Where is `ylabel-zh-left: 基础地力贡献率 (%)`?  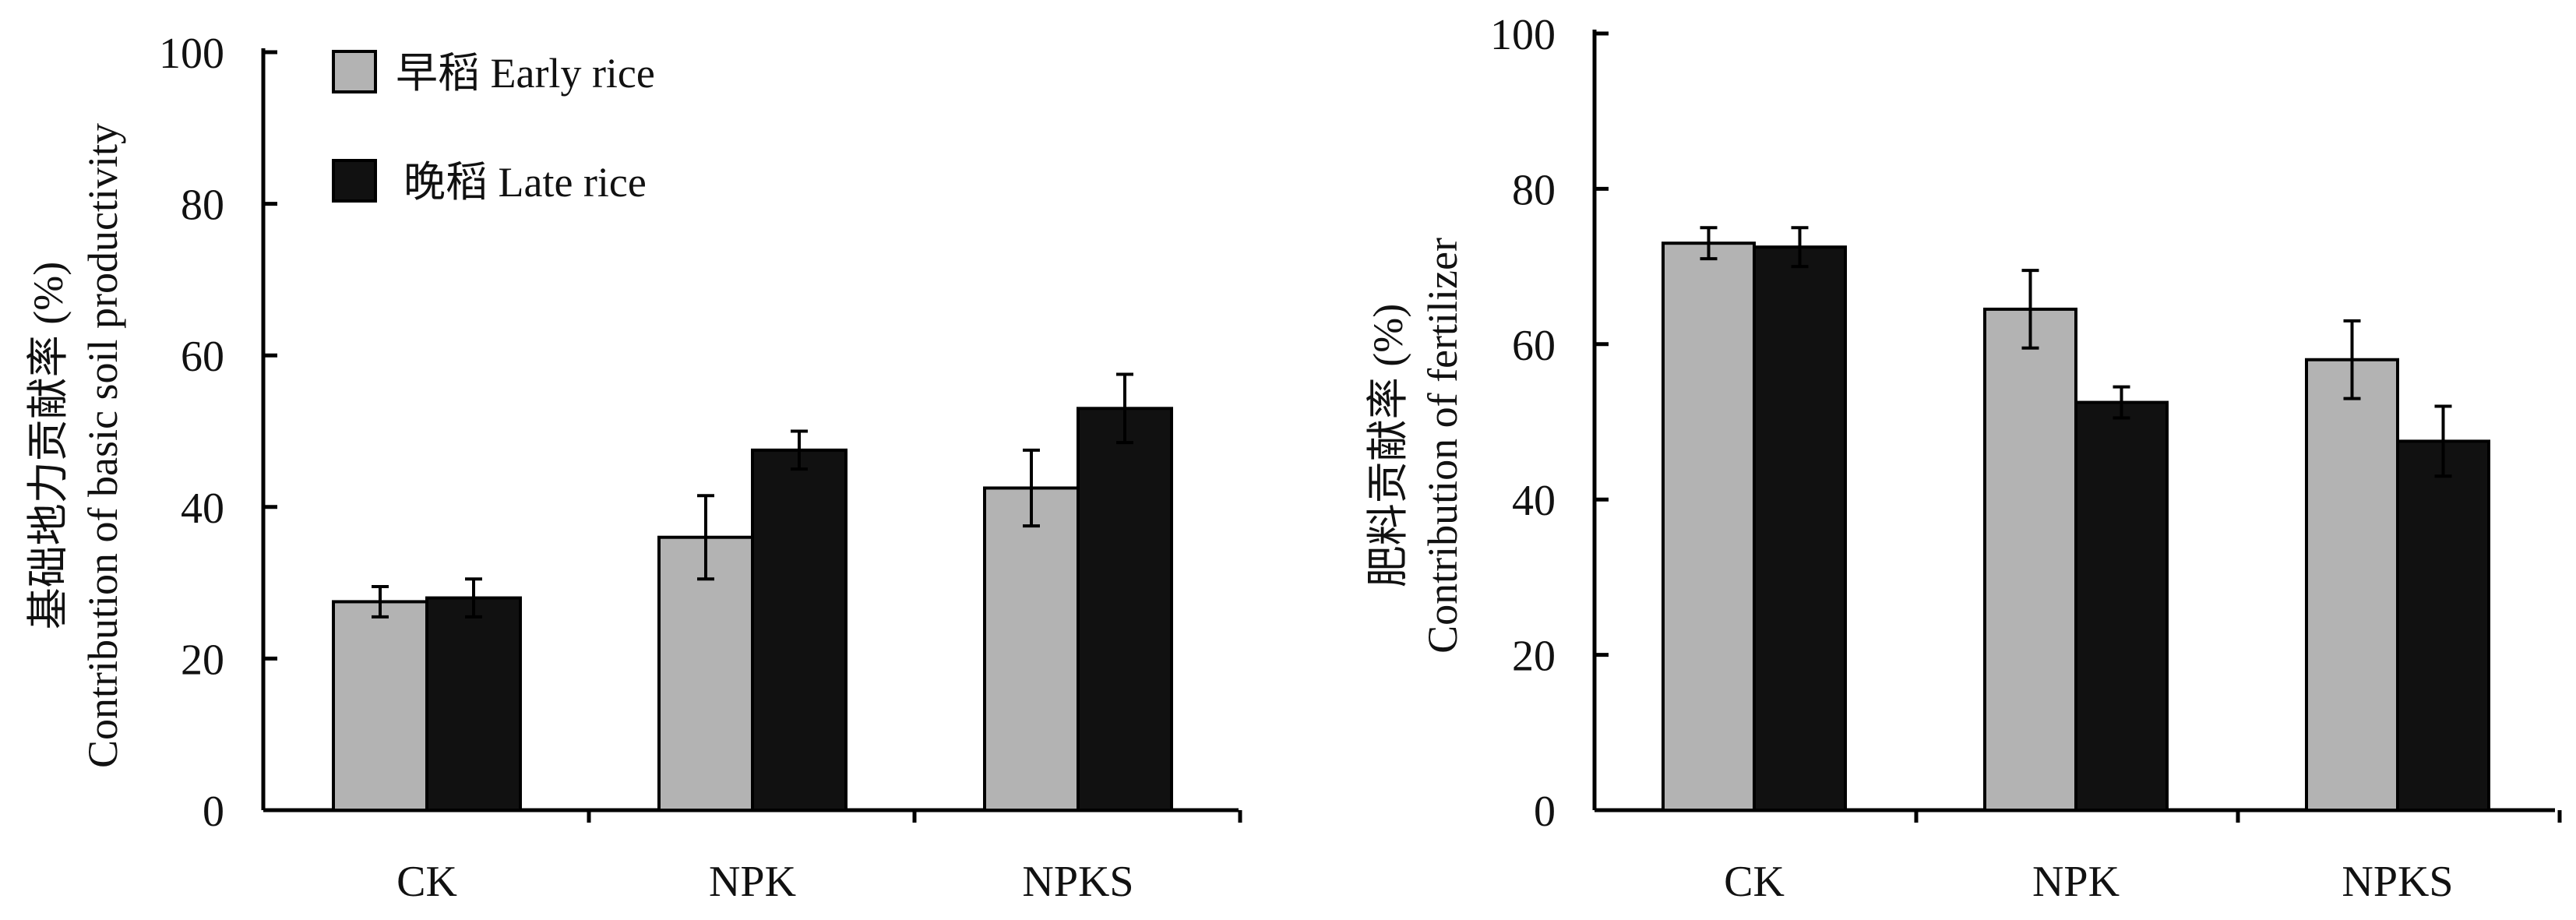
ylabel-zh-left: 基础地力贡献率 (%) is located at coordinates (48, 446).